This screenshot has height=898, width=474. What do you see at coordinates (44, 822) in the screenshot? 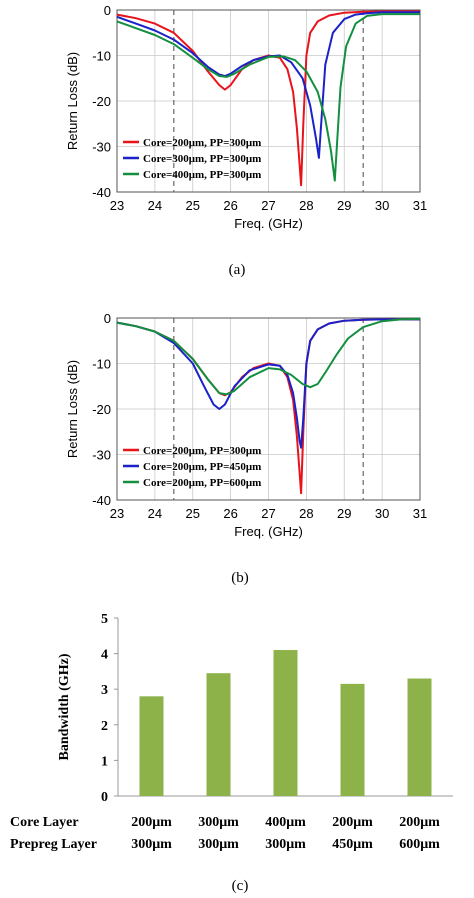
I see `row-label-core: Core Layer` at bounding box center [44, 822].